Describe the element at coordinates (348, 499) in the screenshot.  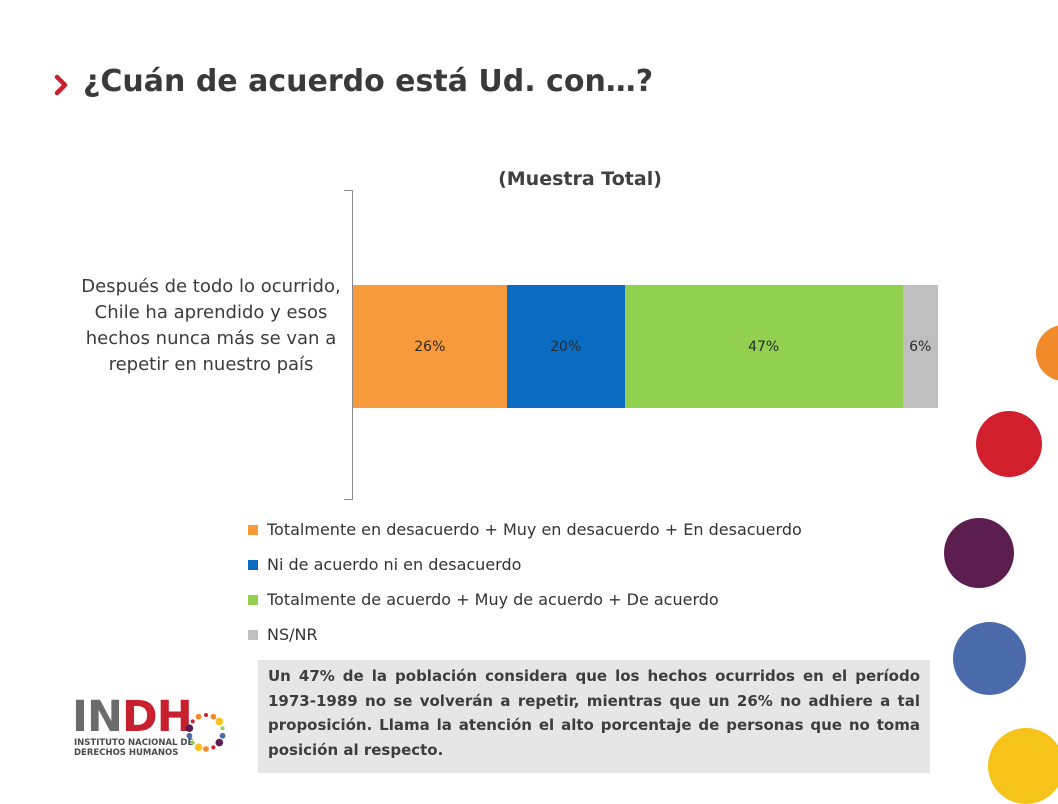
I see `axis-tick-bottom` at that location.